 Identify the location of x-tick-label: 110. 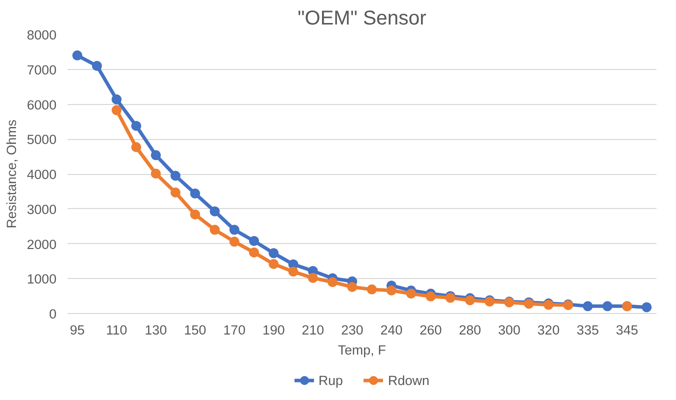
(117, 330).